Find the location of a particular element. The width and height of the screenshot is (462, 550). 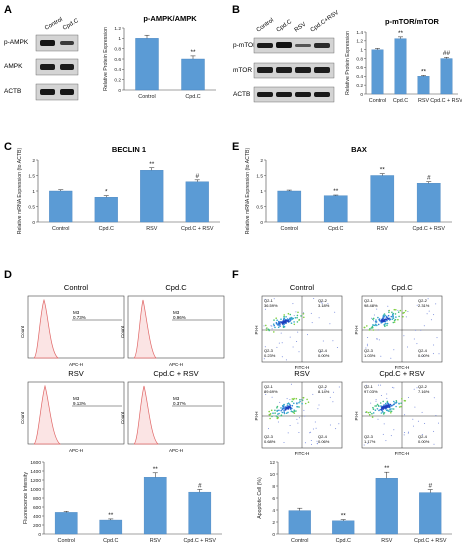

y-axis-label: Relative mRNA Expression (to ACTB) is located at coordinates (248, 190).